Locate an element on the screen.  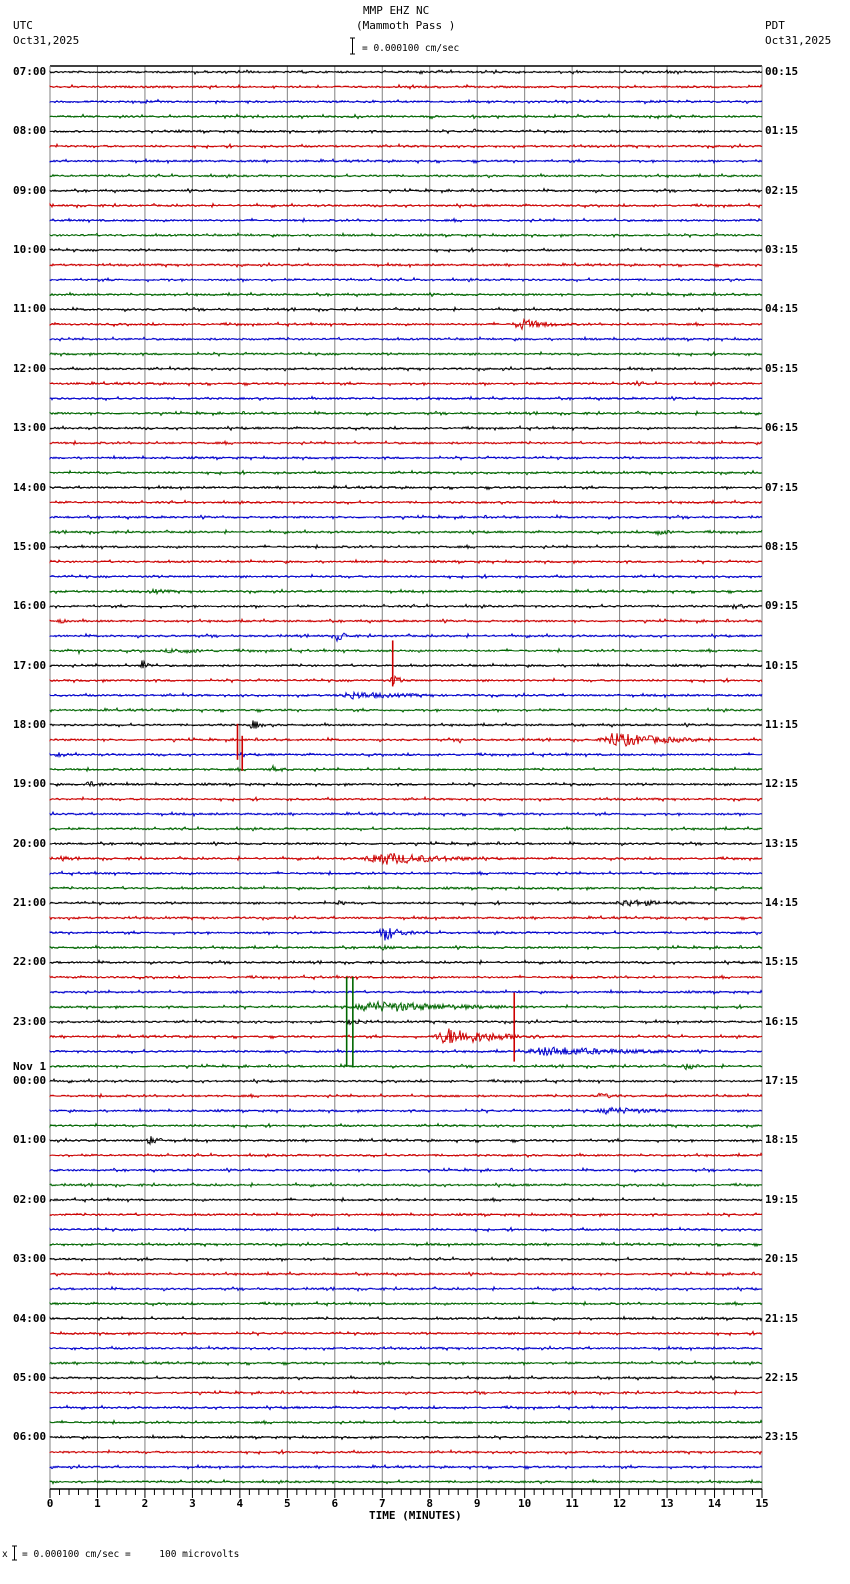
x-tick-label: 9 is located at coordinates (477, 1503).